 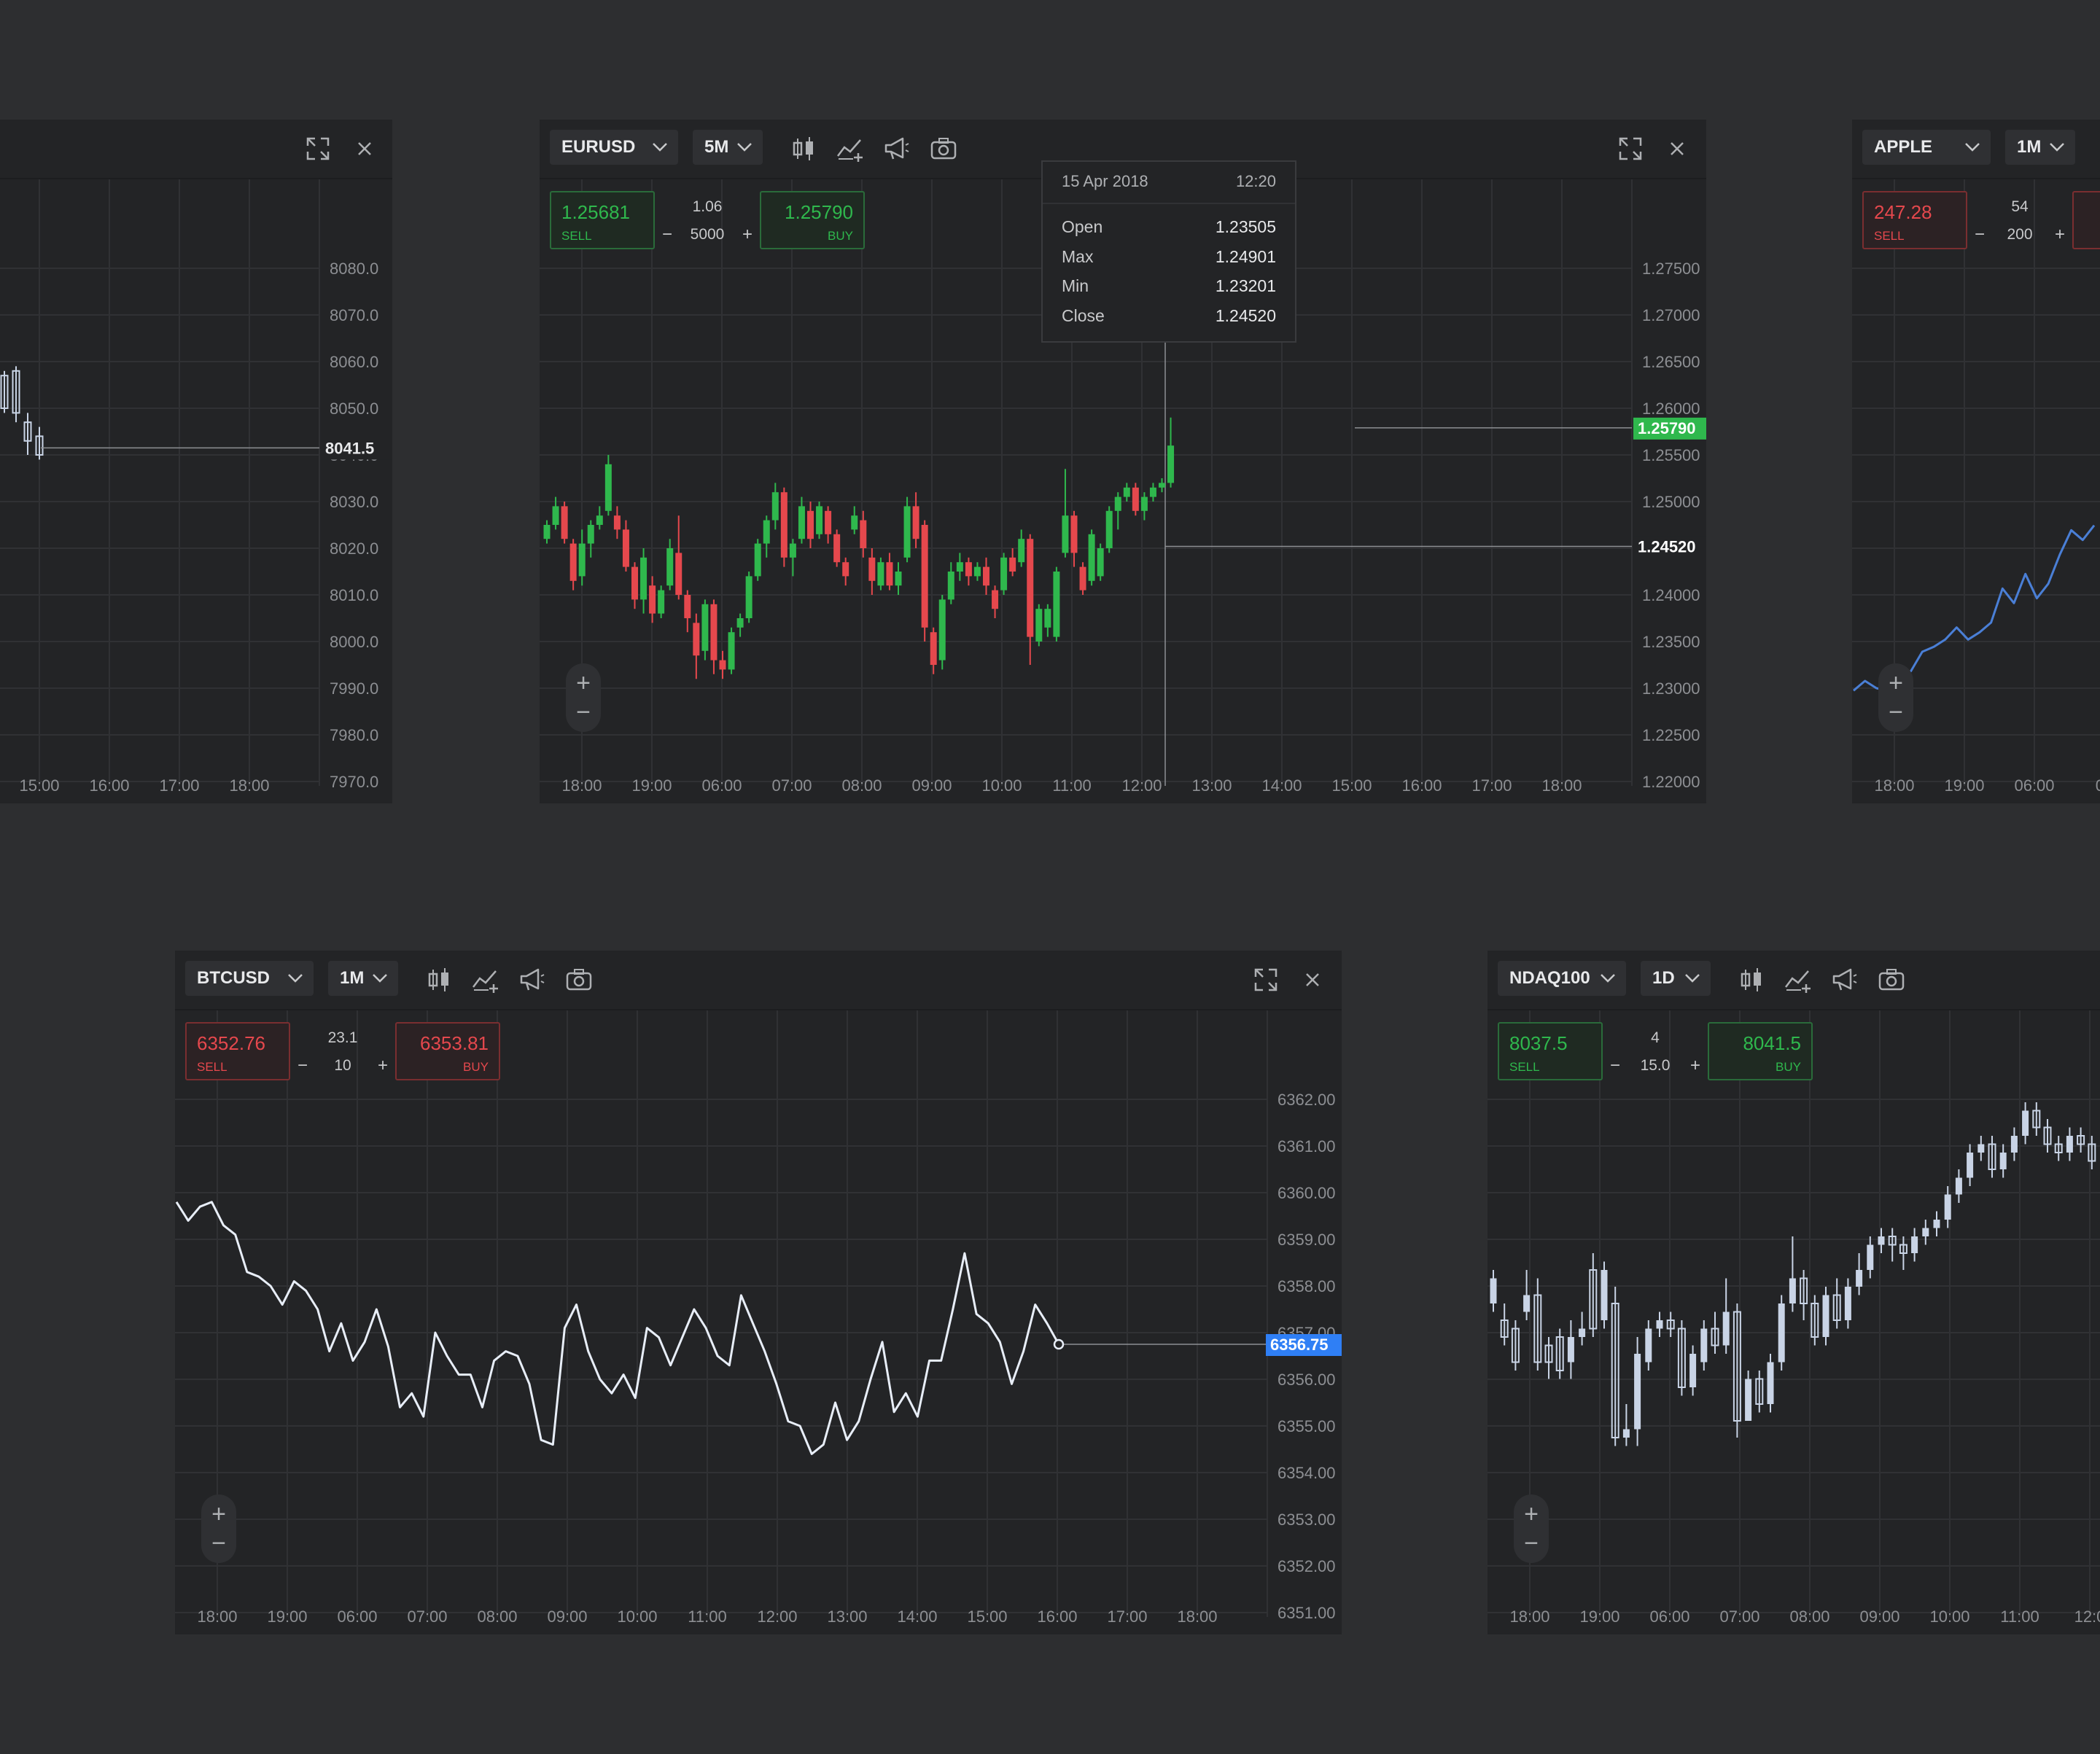 What do you see at coordinates (354, 782) in the screenshot?
I see `y-axis-tick-label: 7970.0` at bounding box center [354, 782].